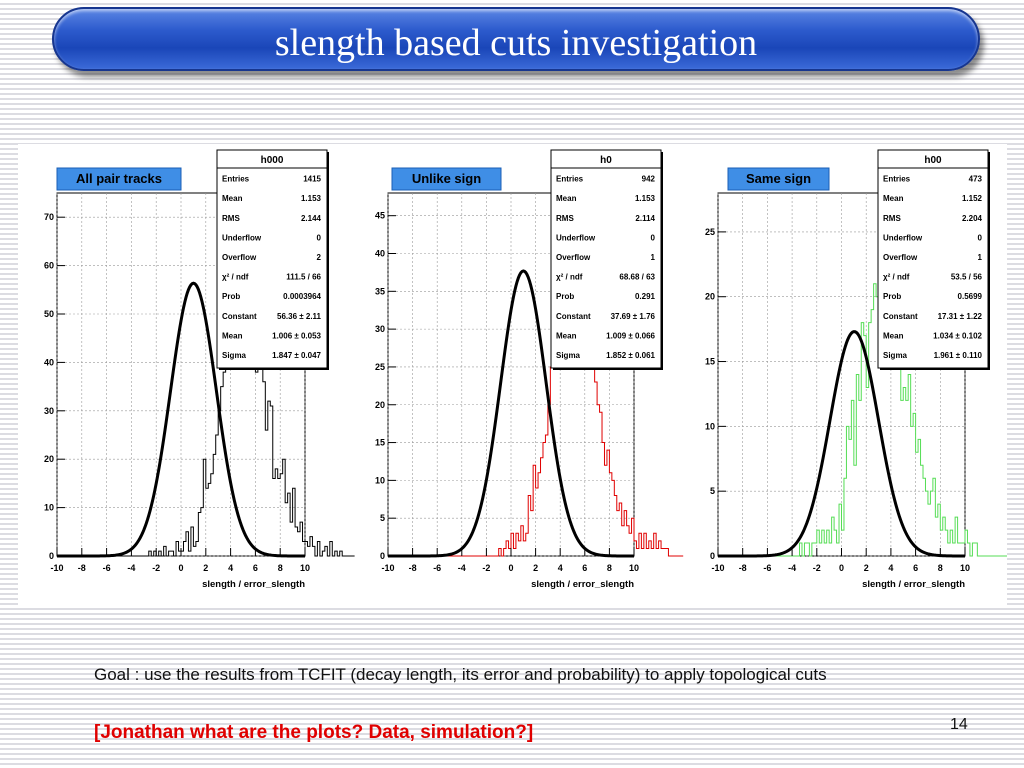 This screenshot has height=768, width=1024. I want to click on stats-box-name: h00, so click(933, 160).